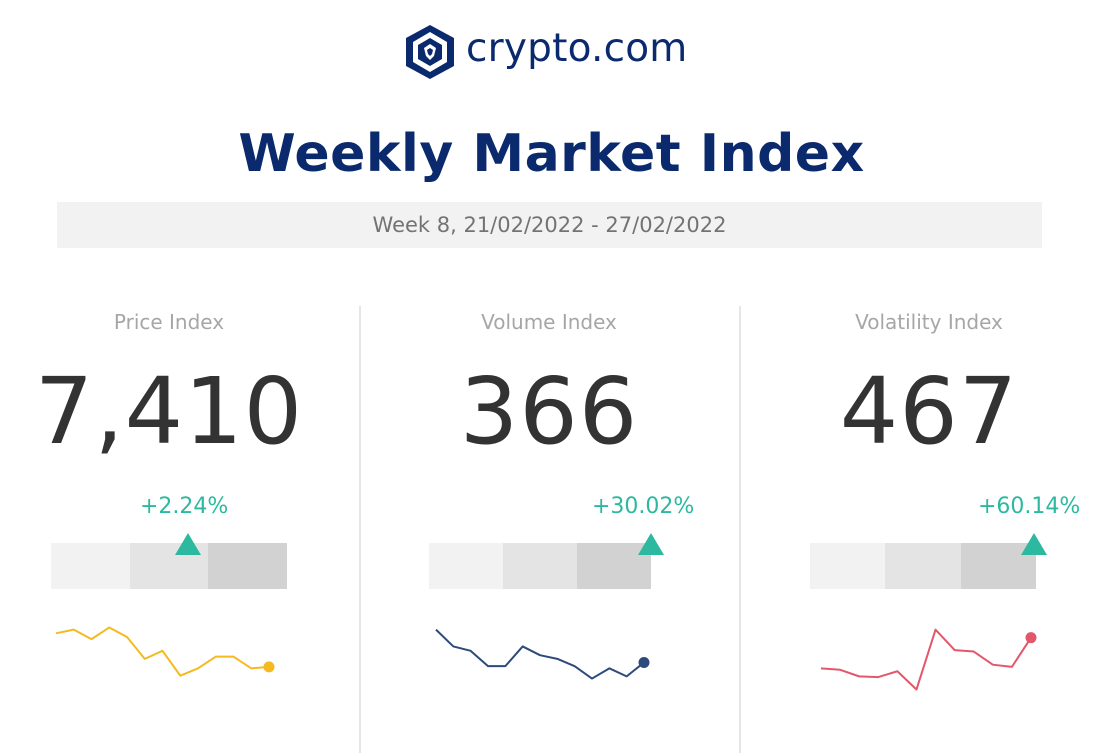  Describe the element at coordinates (549, 411) in the screenshot. I see `volume-index-value: 366` at that location.